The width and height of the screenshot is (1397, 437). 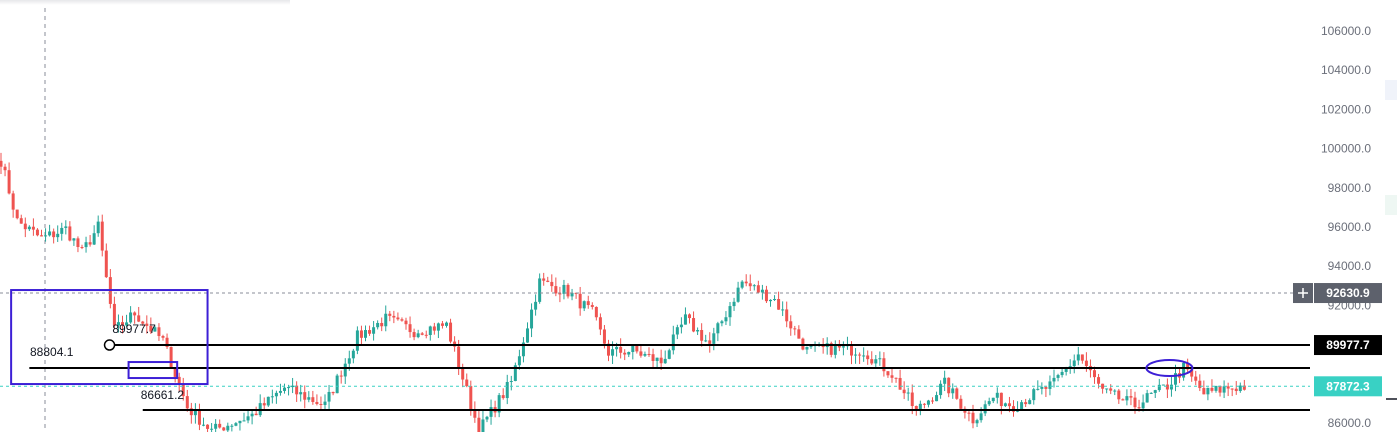 I want to click on price-tick-label: 96000.0, so click(x=1350, y=227).